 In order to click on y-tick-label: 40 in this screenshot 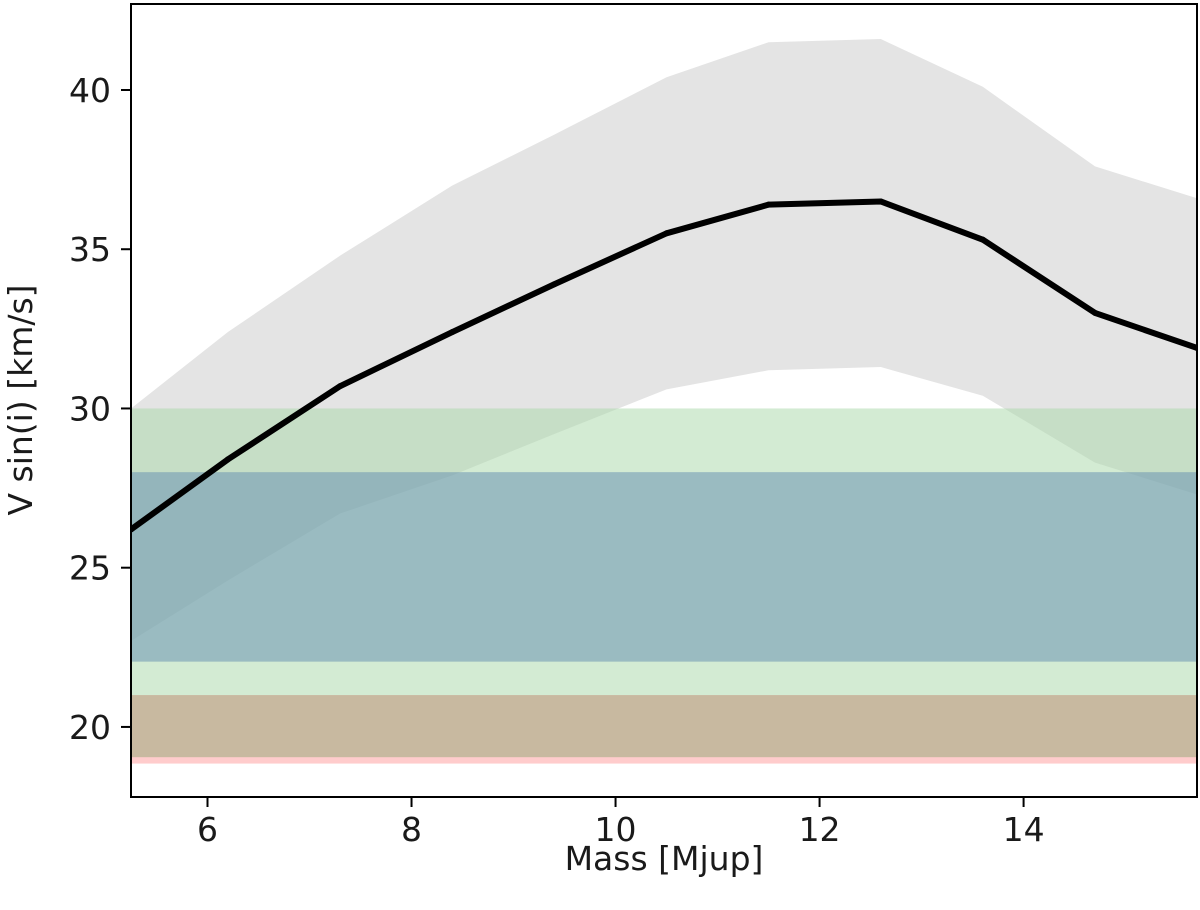, I will do `click(90, 90)`.